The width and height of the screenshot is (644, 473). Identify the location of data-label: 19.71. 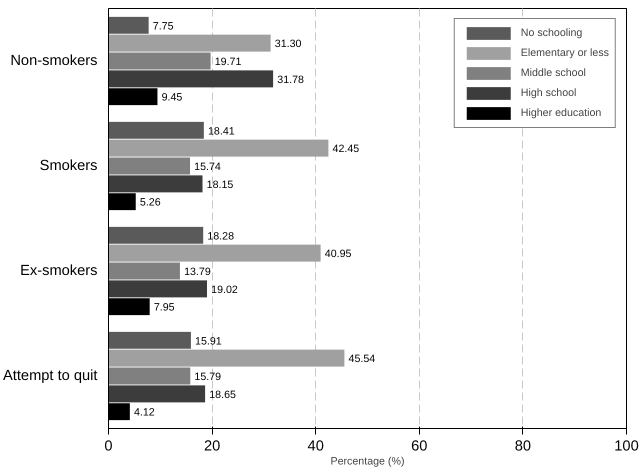
(228, 62).